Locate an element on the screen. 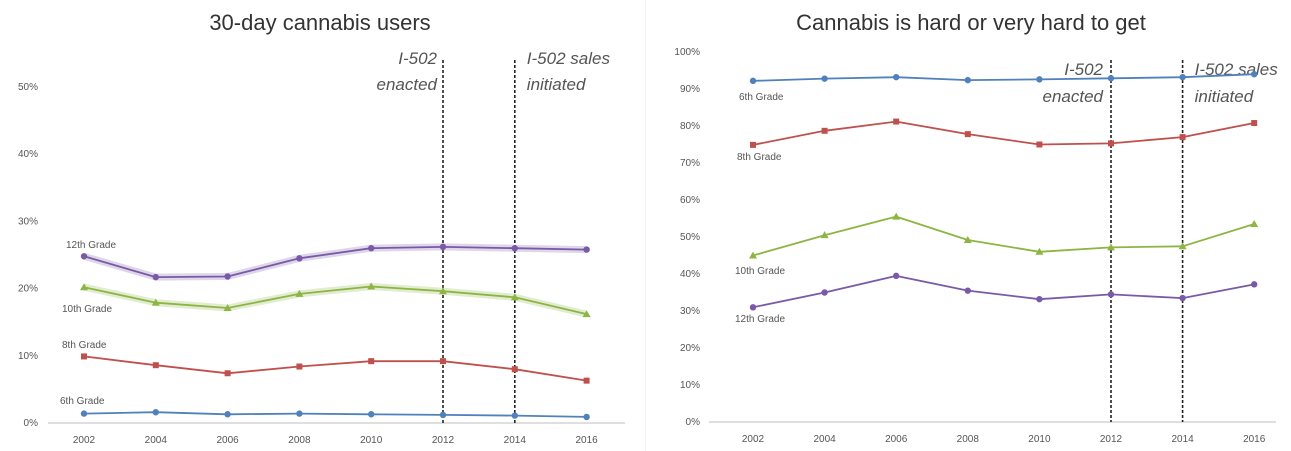 Image resolution: width=1291 pixels, height=451 pixels. event-label-2014: I-502 sales is located at coordinates (569, 58).